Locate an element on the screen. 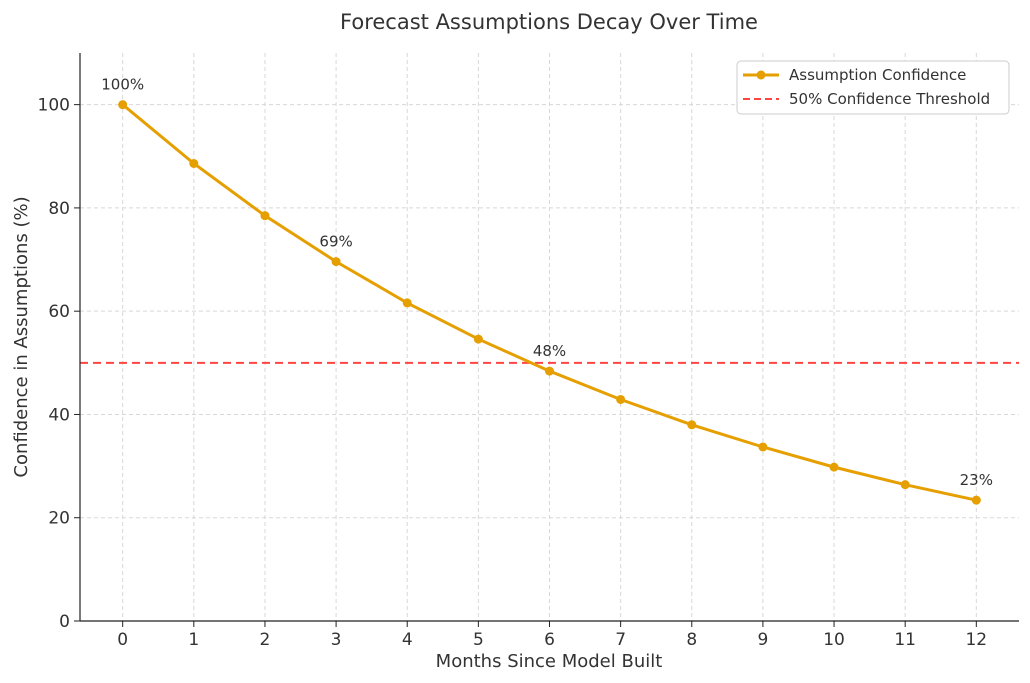 This screenshot has height=683, width=1030. x-axis-label: Months Since Model Built is located at coordinates (549, 661).